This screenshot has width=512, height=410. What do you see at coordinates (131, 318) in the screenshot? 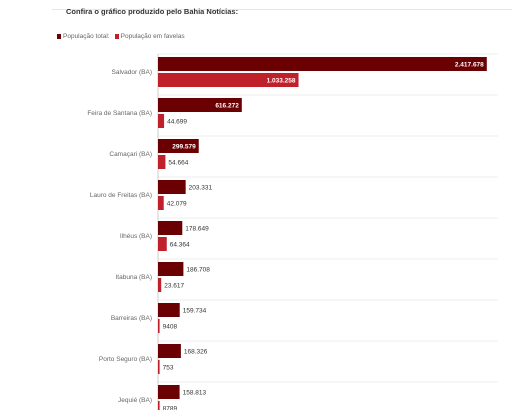
I see `category-label: Barreiras (BA)` at bounding box center [131, 318].